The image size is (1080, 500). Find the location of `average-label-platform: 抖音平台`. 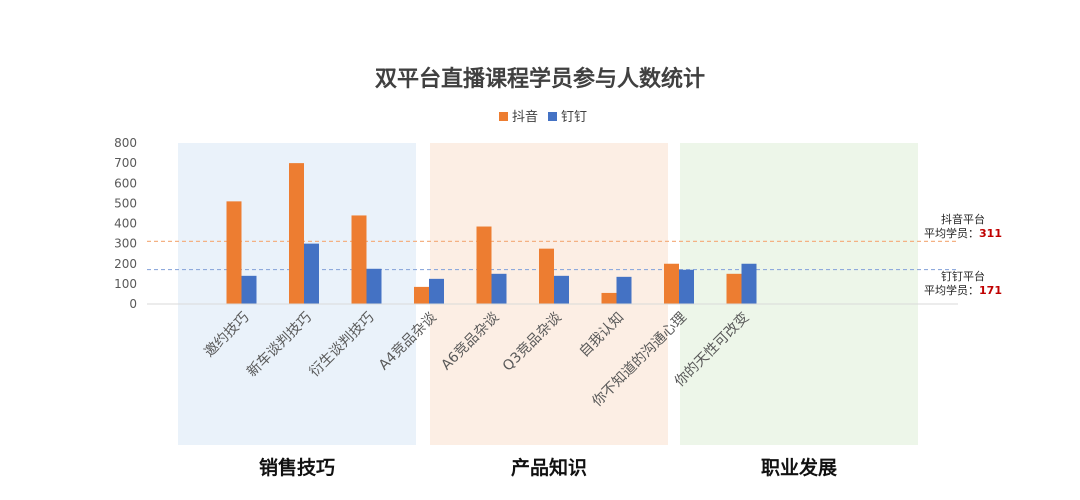

average-label-platform: 抖音平台 is located at coordinates (963, 219).